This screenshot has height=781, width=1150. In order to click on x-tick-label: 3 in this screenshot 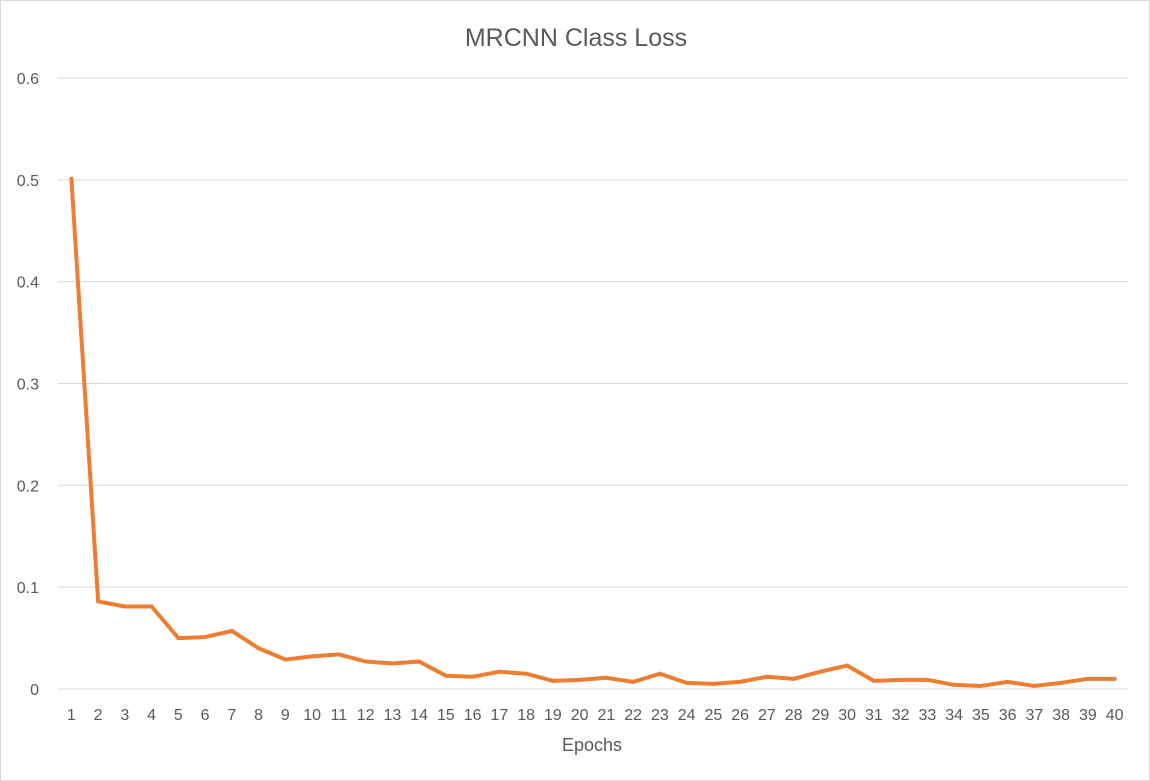, I will do `click(124, 715)`.